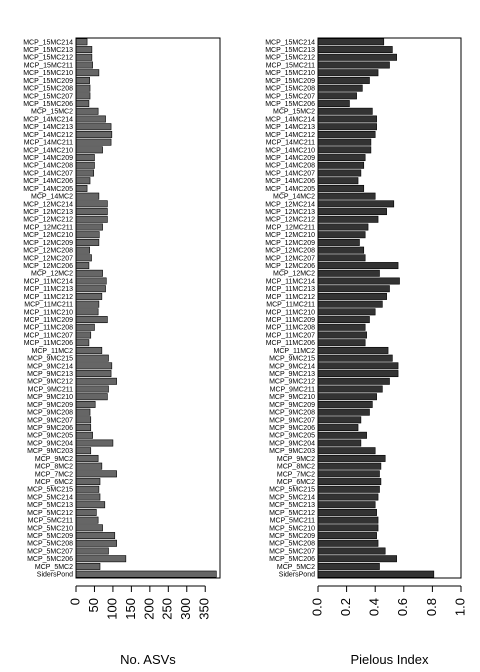 This screenshot has height=672, width=480. I want to click on pielou-category-label: MCP_15MC208, so click(290, 89).